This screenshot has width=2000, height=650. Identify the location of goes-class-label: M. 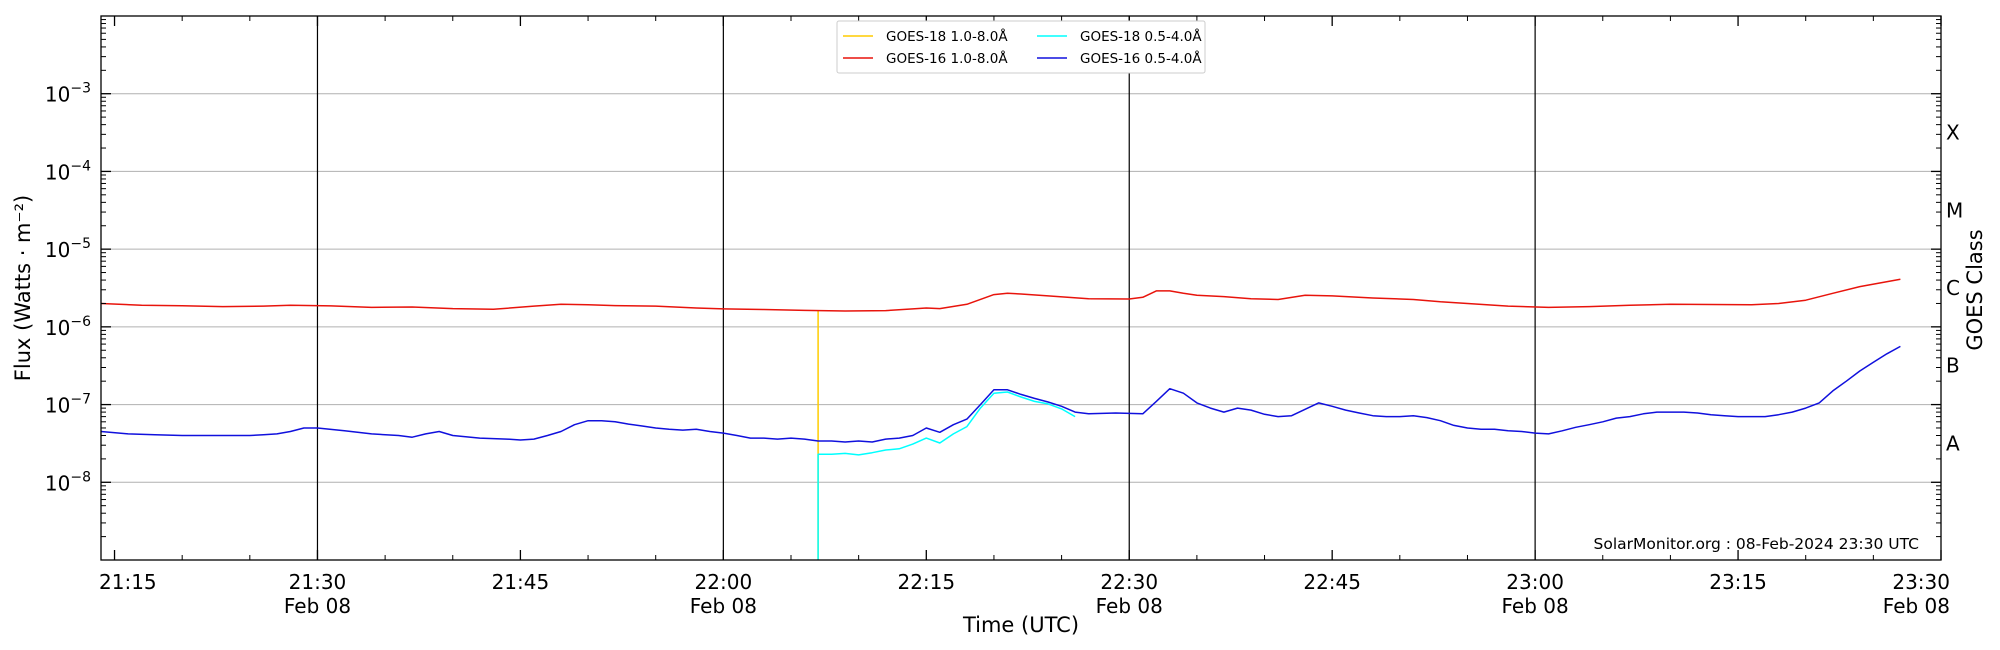
(1954, 210).